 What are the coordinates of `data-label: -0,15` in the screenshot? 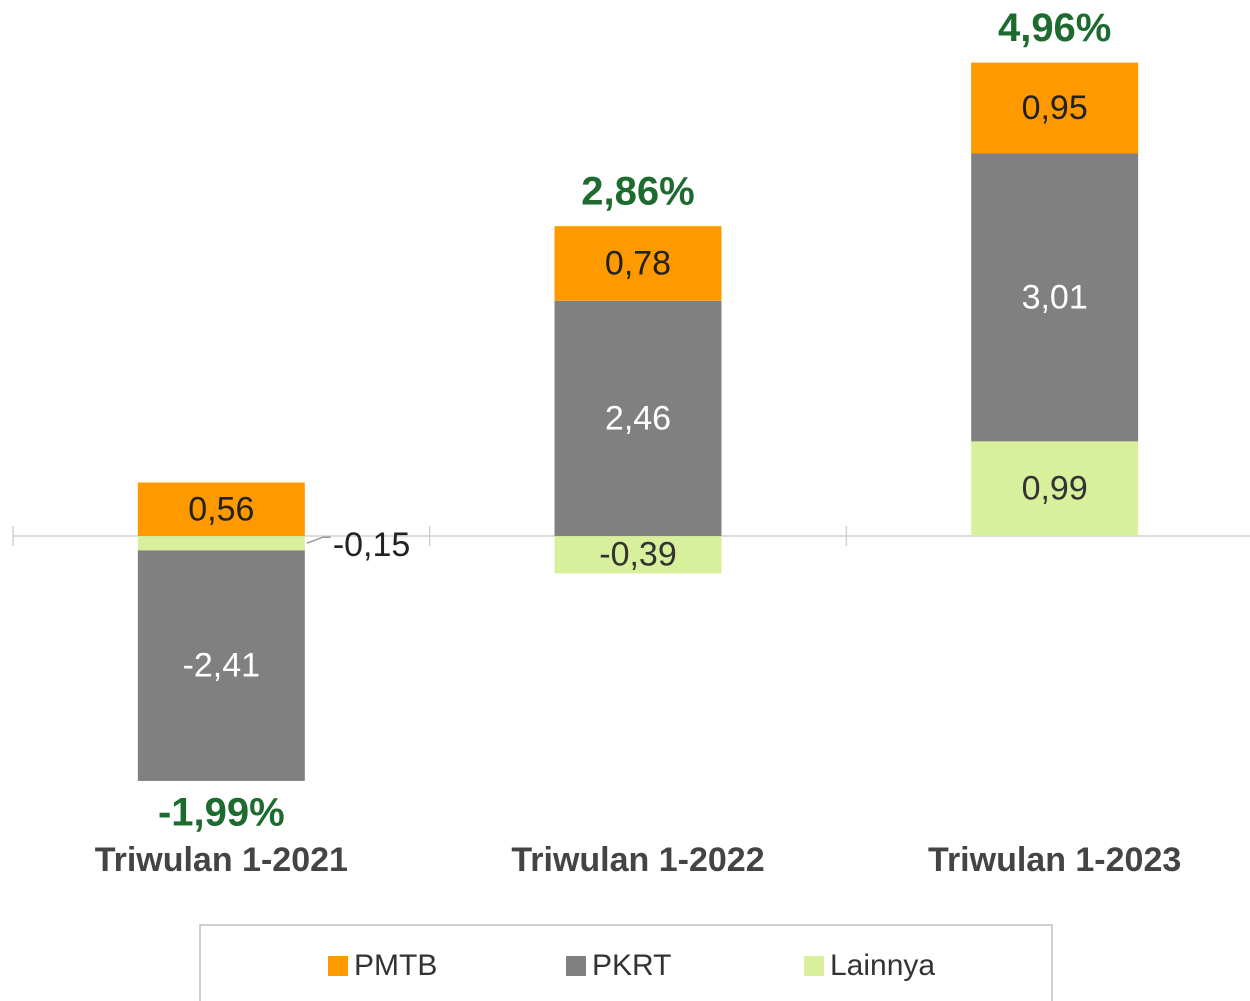 It's located at (372, 545).